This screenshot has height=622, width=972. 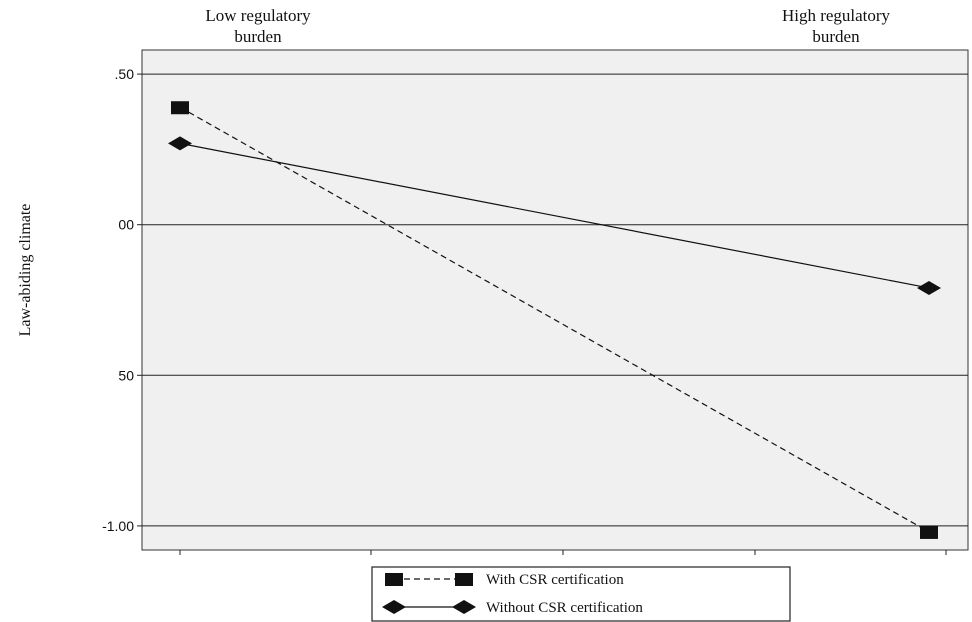 What do you see at coordinates (564, 608) in the screenshot?
I see `legend-label: Without CSR certification` at bounding box center [564, 608].